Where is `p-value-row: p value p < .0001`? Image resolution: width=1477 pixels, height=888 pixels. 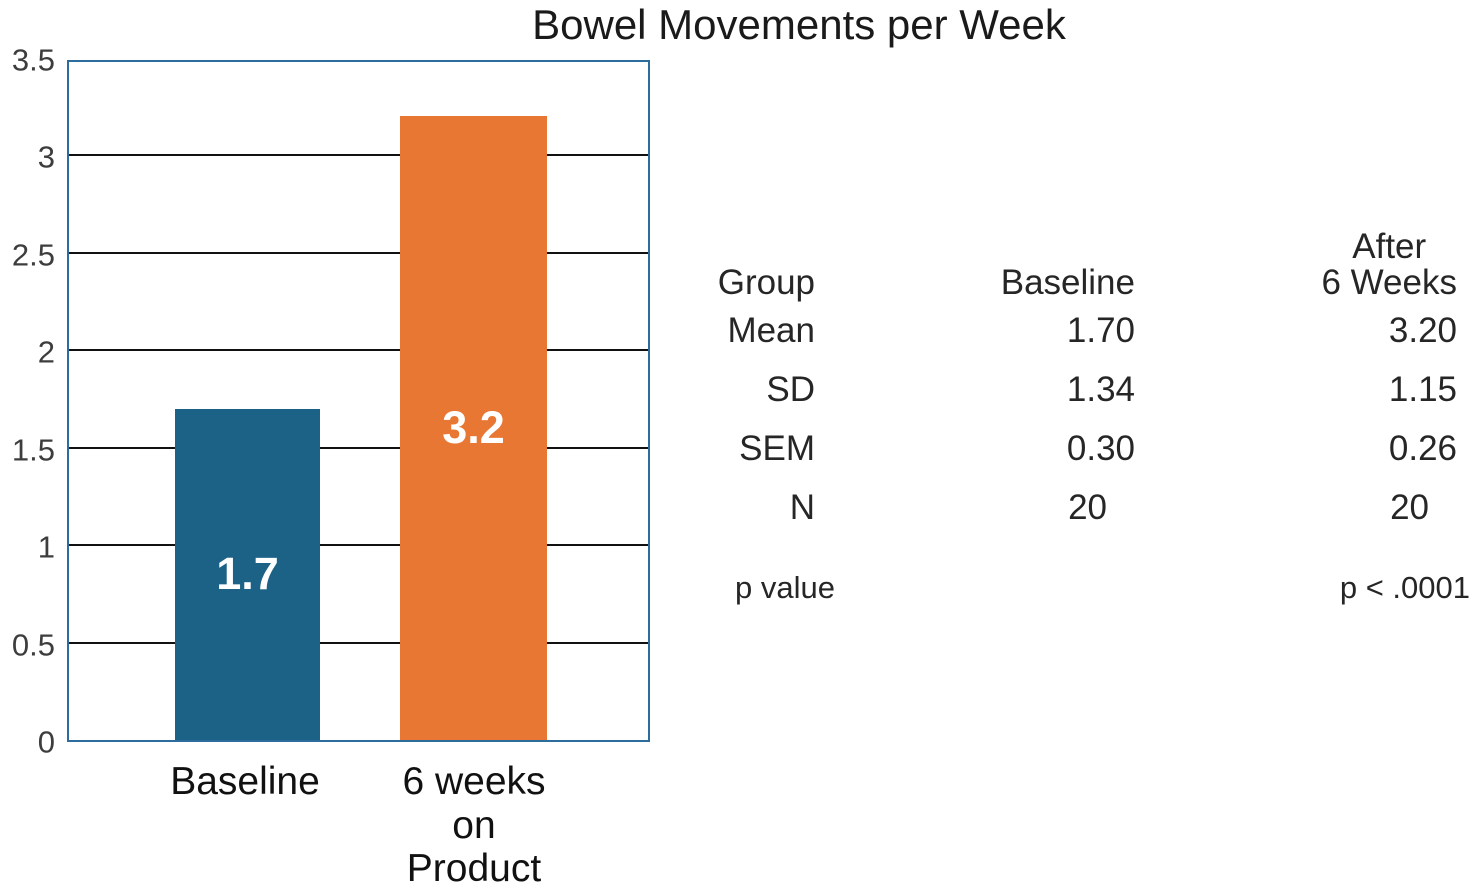 p-value-row: p value p < .0001 is located at coordinates (1085, 588).